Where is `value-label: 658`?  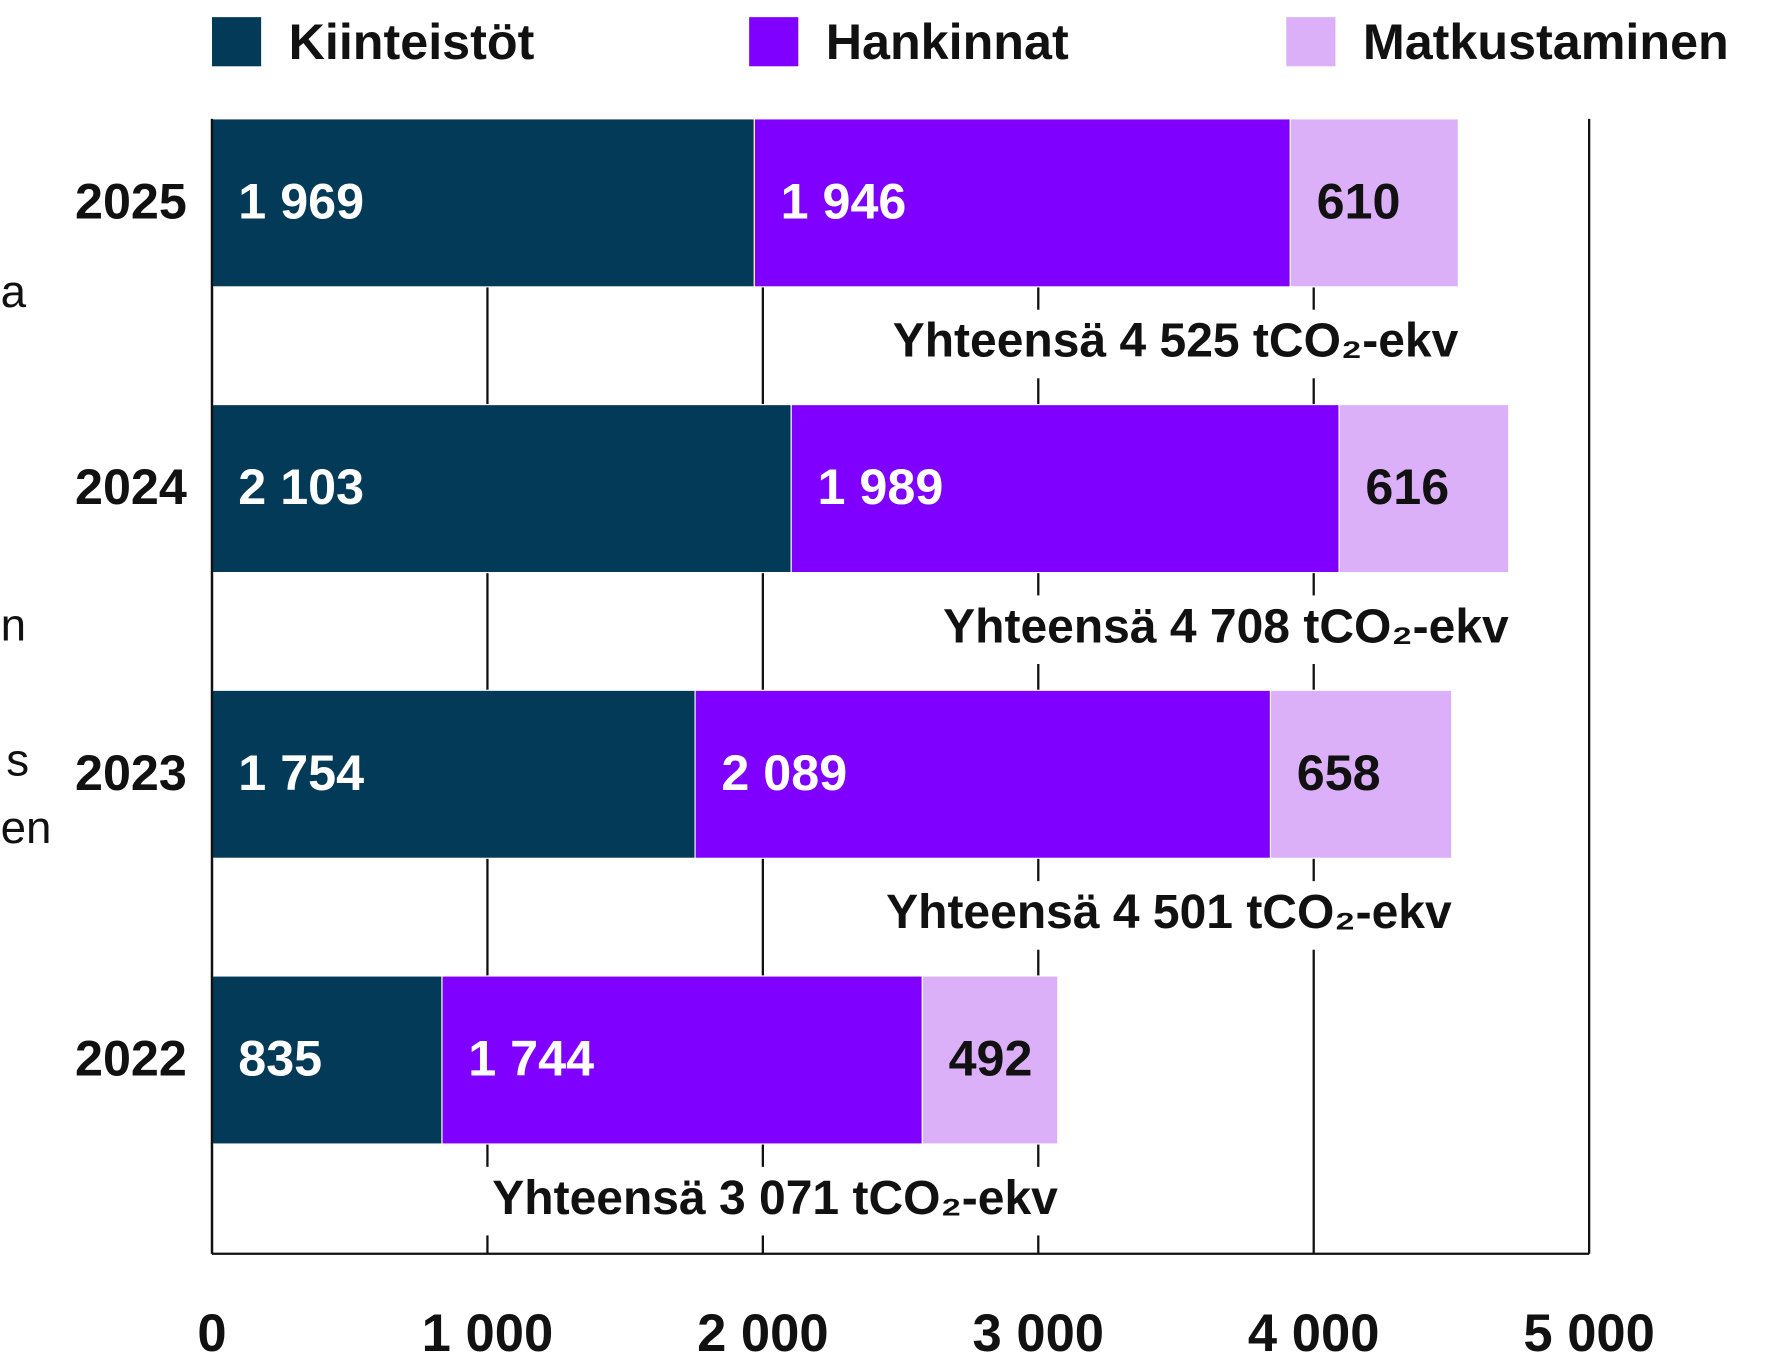 value-label: 658 is located at coordinates (1339, 772).